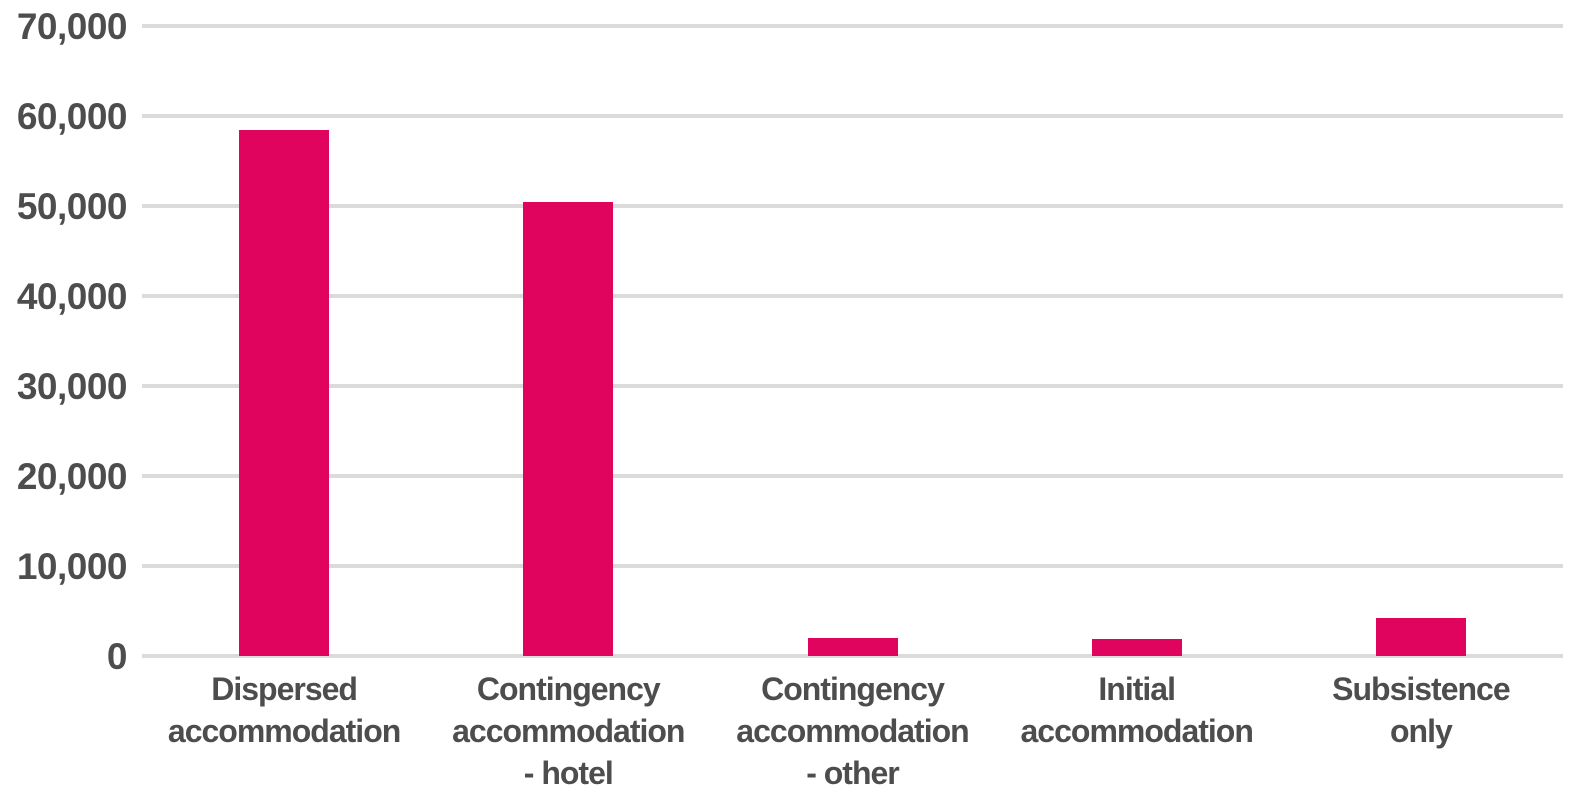  Describe the element at coordinates (72, 566) in the screenshot. I see `y-axis-tick-label: 10,000` at that location.